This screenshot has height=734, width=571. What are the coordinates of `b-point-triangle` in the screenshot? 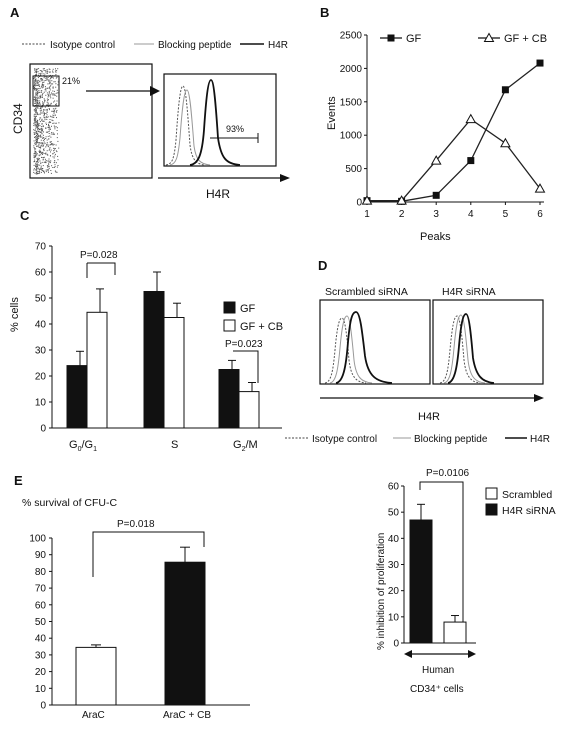 It's located at (471, 118).